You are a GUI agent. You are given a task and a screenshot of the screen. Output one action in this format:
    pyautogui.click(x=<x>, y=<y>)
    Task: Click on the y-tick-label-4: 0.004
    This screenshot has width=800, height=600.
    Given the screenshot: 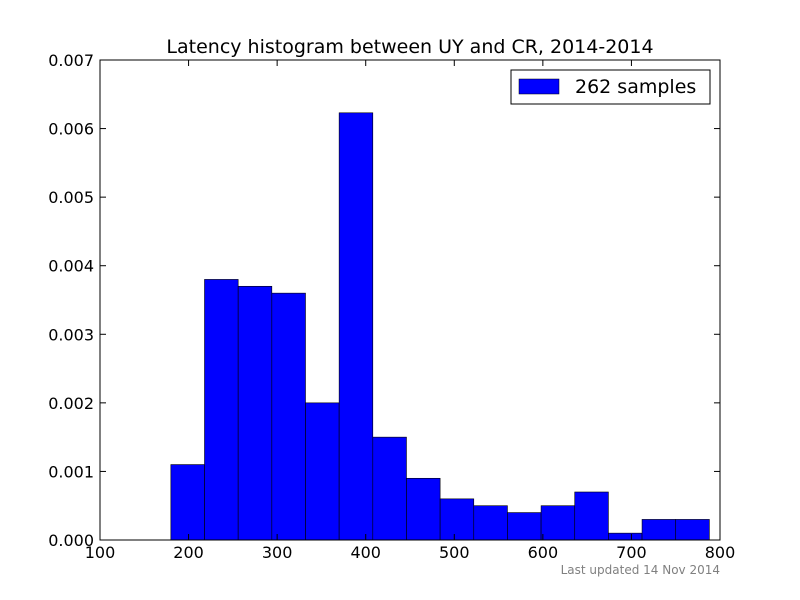 What is the action you would take?
    pyautogui.click(x=71, y=266)
    